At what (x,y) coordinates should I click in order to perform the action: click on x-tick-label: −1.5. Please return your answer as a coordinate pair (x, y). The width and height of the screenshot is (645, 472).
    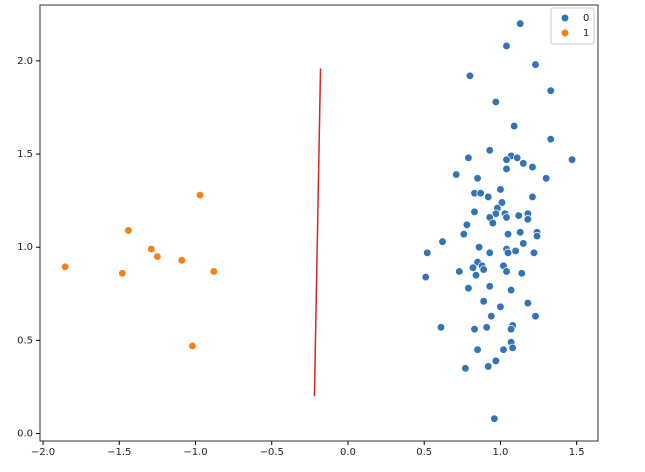
    Looking at the image, I should click on (119, 452).